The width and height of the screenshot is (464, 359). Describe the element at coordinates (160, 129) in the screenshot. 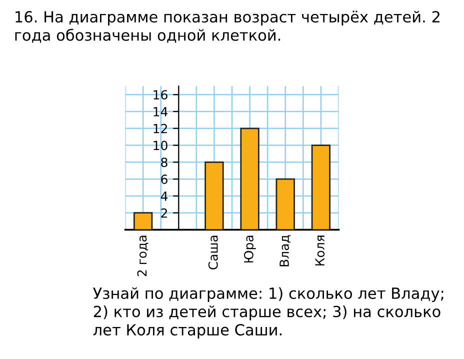

I see `y-tick-label: 12` at that location.